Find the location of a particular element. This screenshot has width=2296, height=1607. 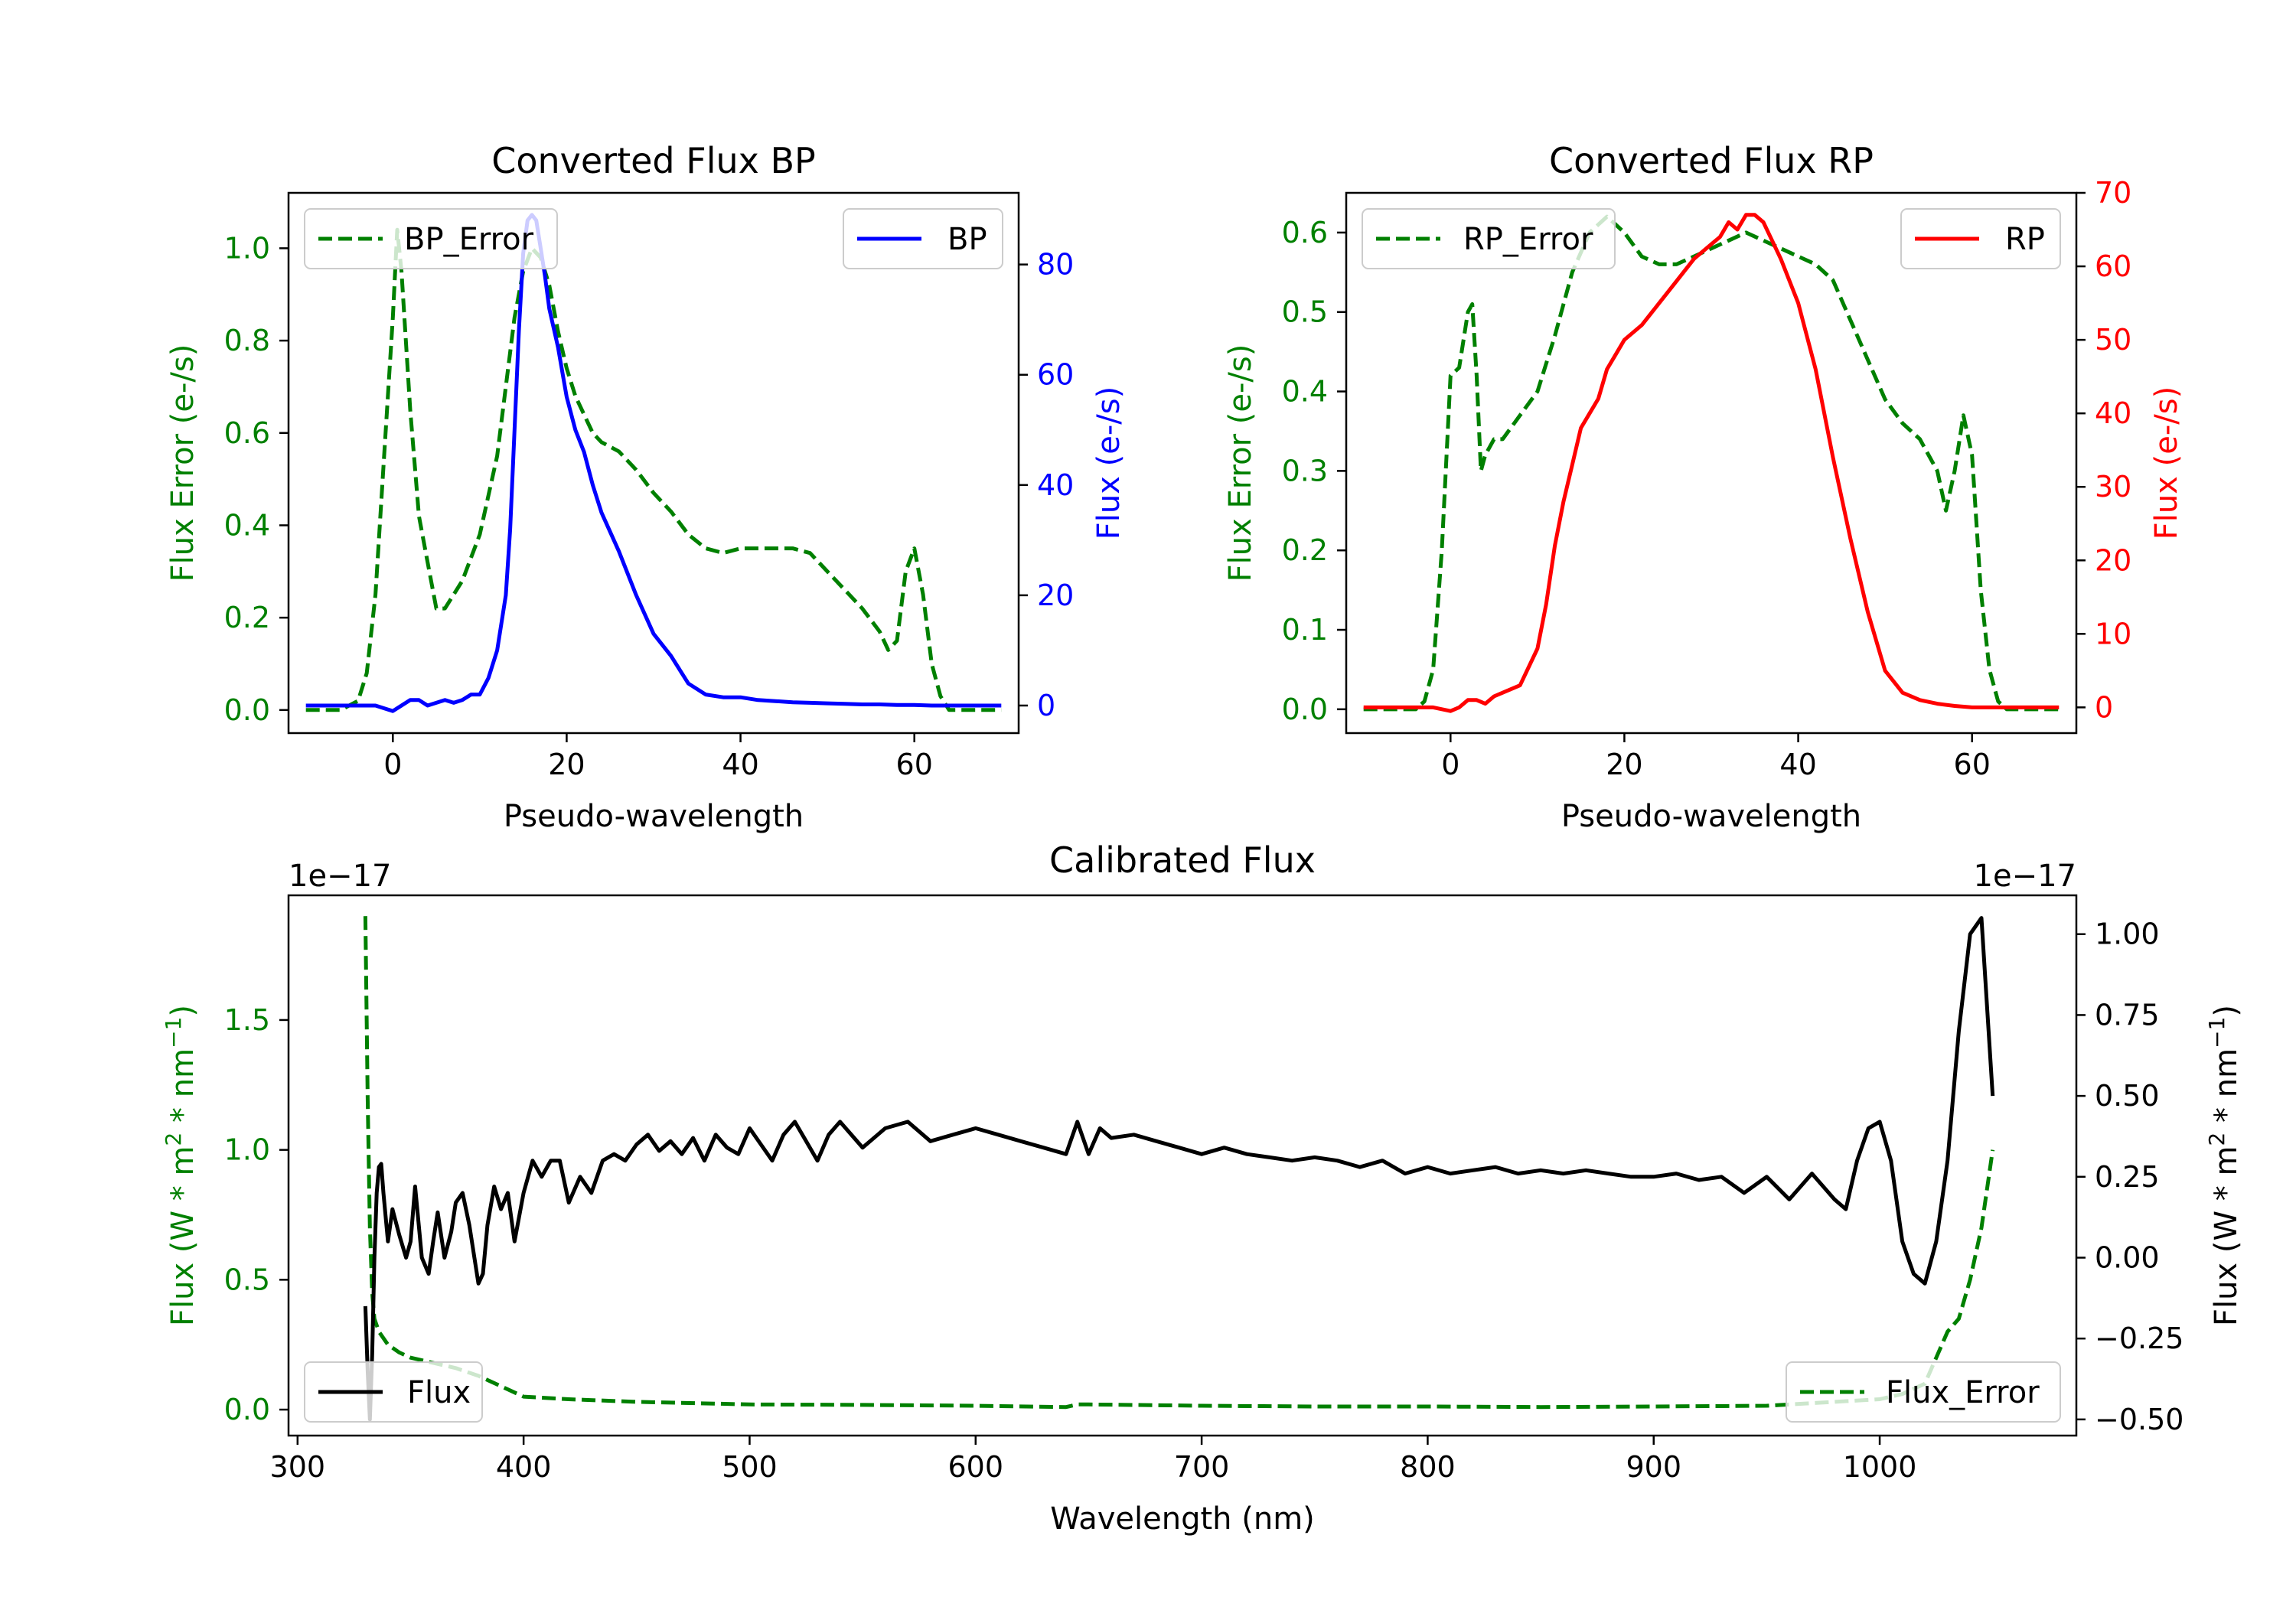

tick-layer: 0 20 40 60 0.0 0.2 0.4 0.6 0.8 1.0 0 20 40 60 80 is located at coordinates (649, 506).